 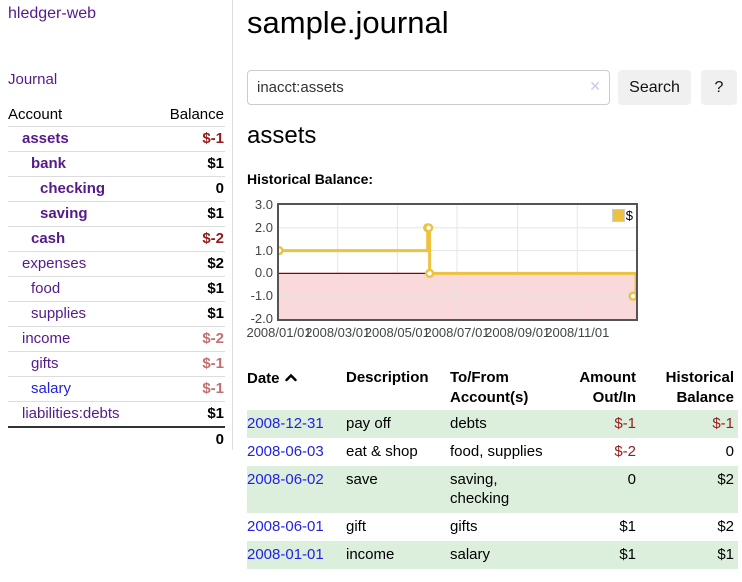 I want to click on x-axis-tick-label: 2008/09/01, so click(x=518, y=332).